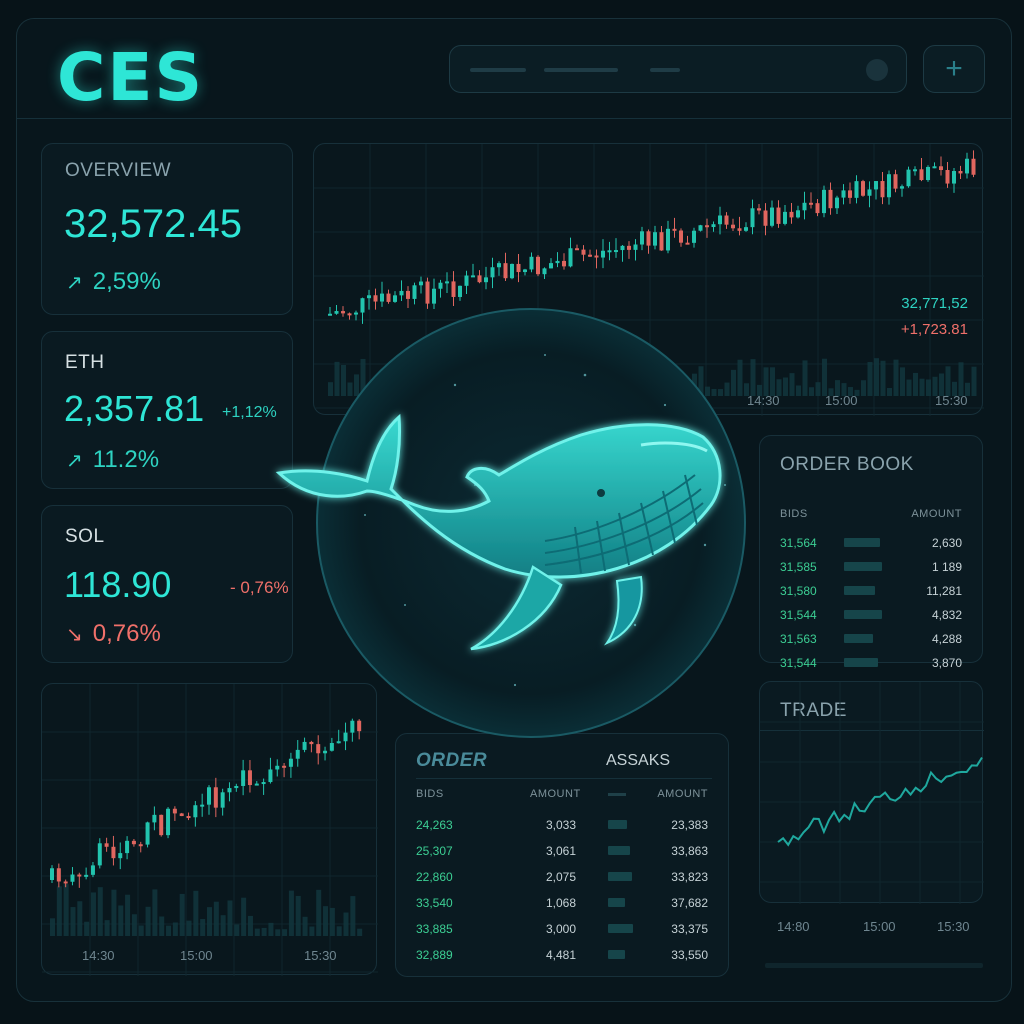  I want to click on order-book-amount: 1 189, so click(946, 567).